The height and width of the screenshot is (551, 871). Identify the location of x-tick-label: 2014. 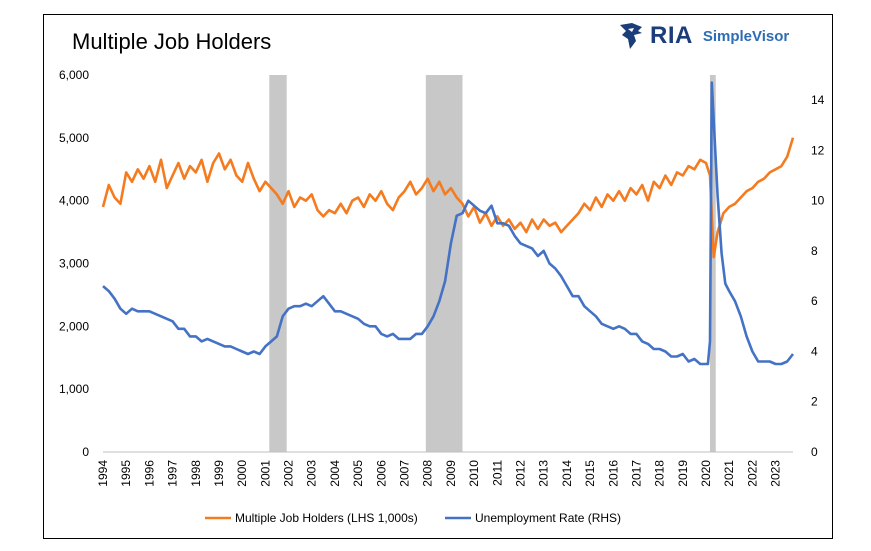
(567, 473).